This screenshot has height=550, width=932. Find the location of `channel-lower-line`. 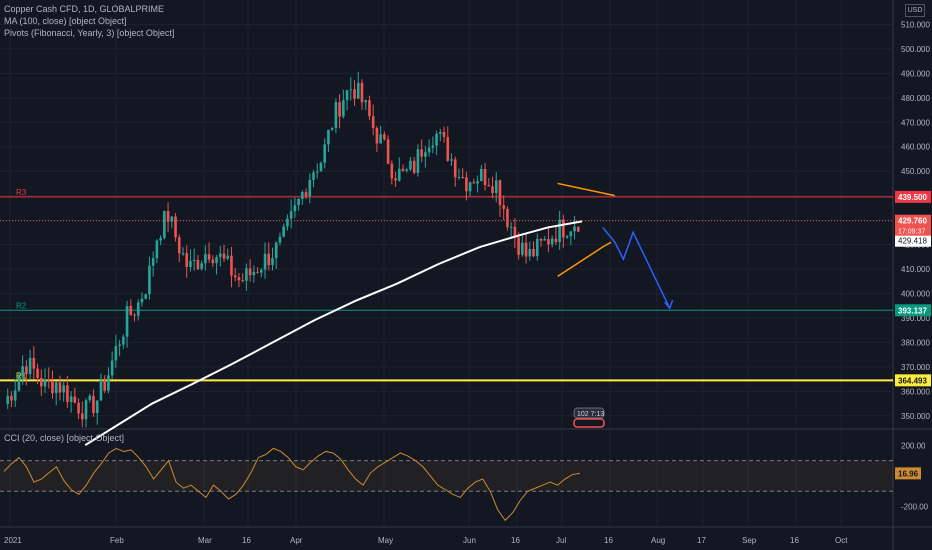

channel-lower-line is located at coordinates (584, 259).